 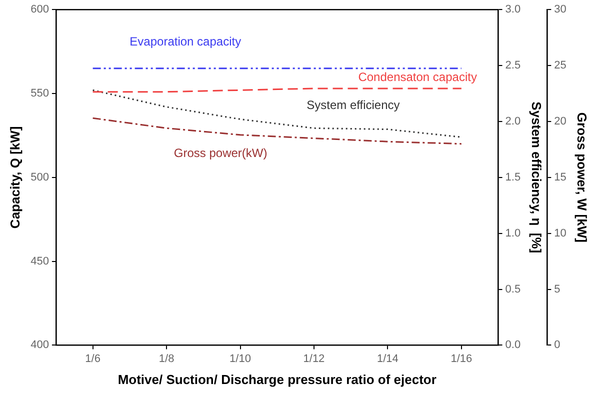 What do you see at coordinates (186, 41) in the screenshot?
I see `series-label: Evaporation capacity` at bounding box center [186, 41].